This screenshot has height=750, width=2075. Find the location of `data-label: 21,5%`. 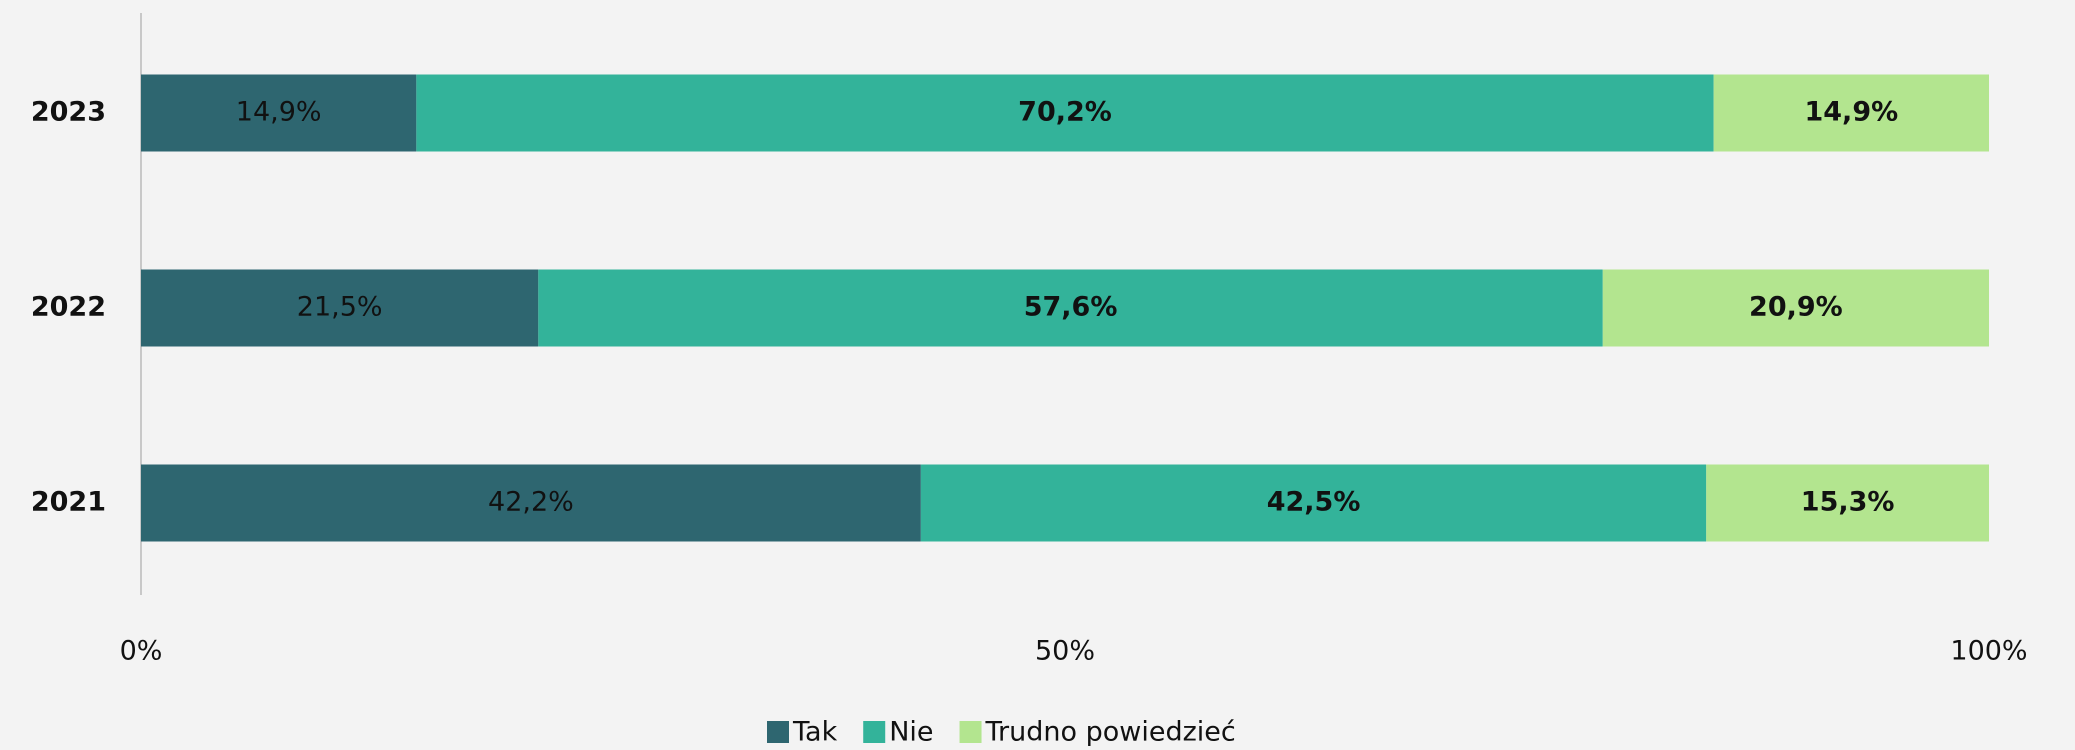

data-label: 21,5% is located at coordinates (340, 307).